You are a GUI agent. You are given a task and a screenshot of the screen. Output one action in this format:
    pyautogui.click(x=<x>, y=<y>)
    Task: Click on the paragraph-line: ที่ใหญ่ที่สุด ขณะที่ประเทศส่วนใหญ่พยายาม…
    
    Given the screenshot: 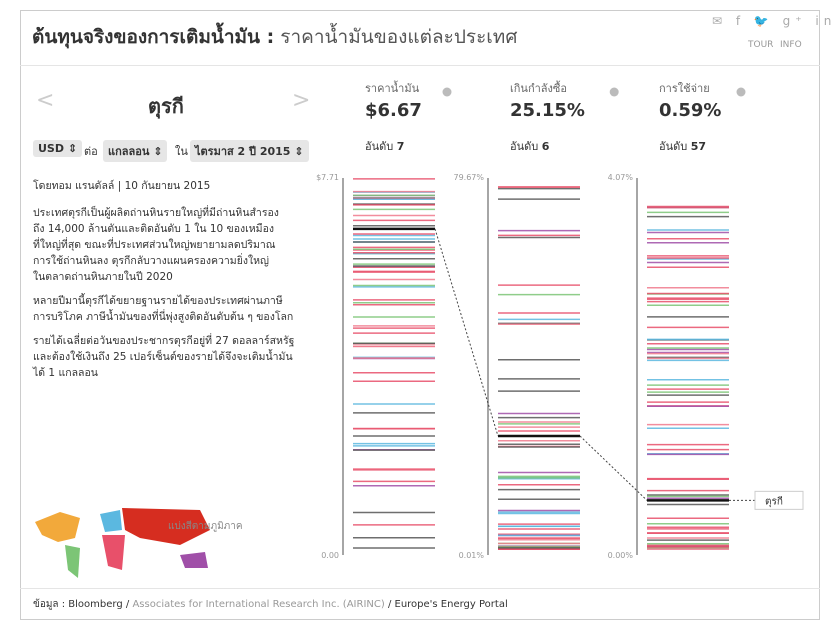 What is the action you would take?
    pyautogui.click(x=154, y=245)
    